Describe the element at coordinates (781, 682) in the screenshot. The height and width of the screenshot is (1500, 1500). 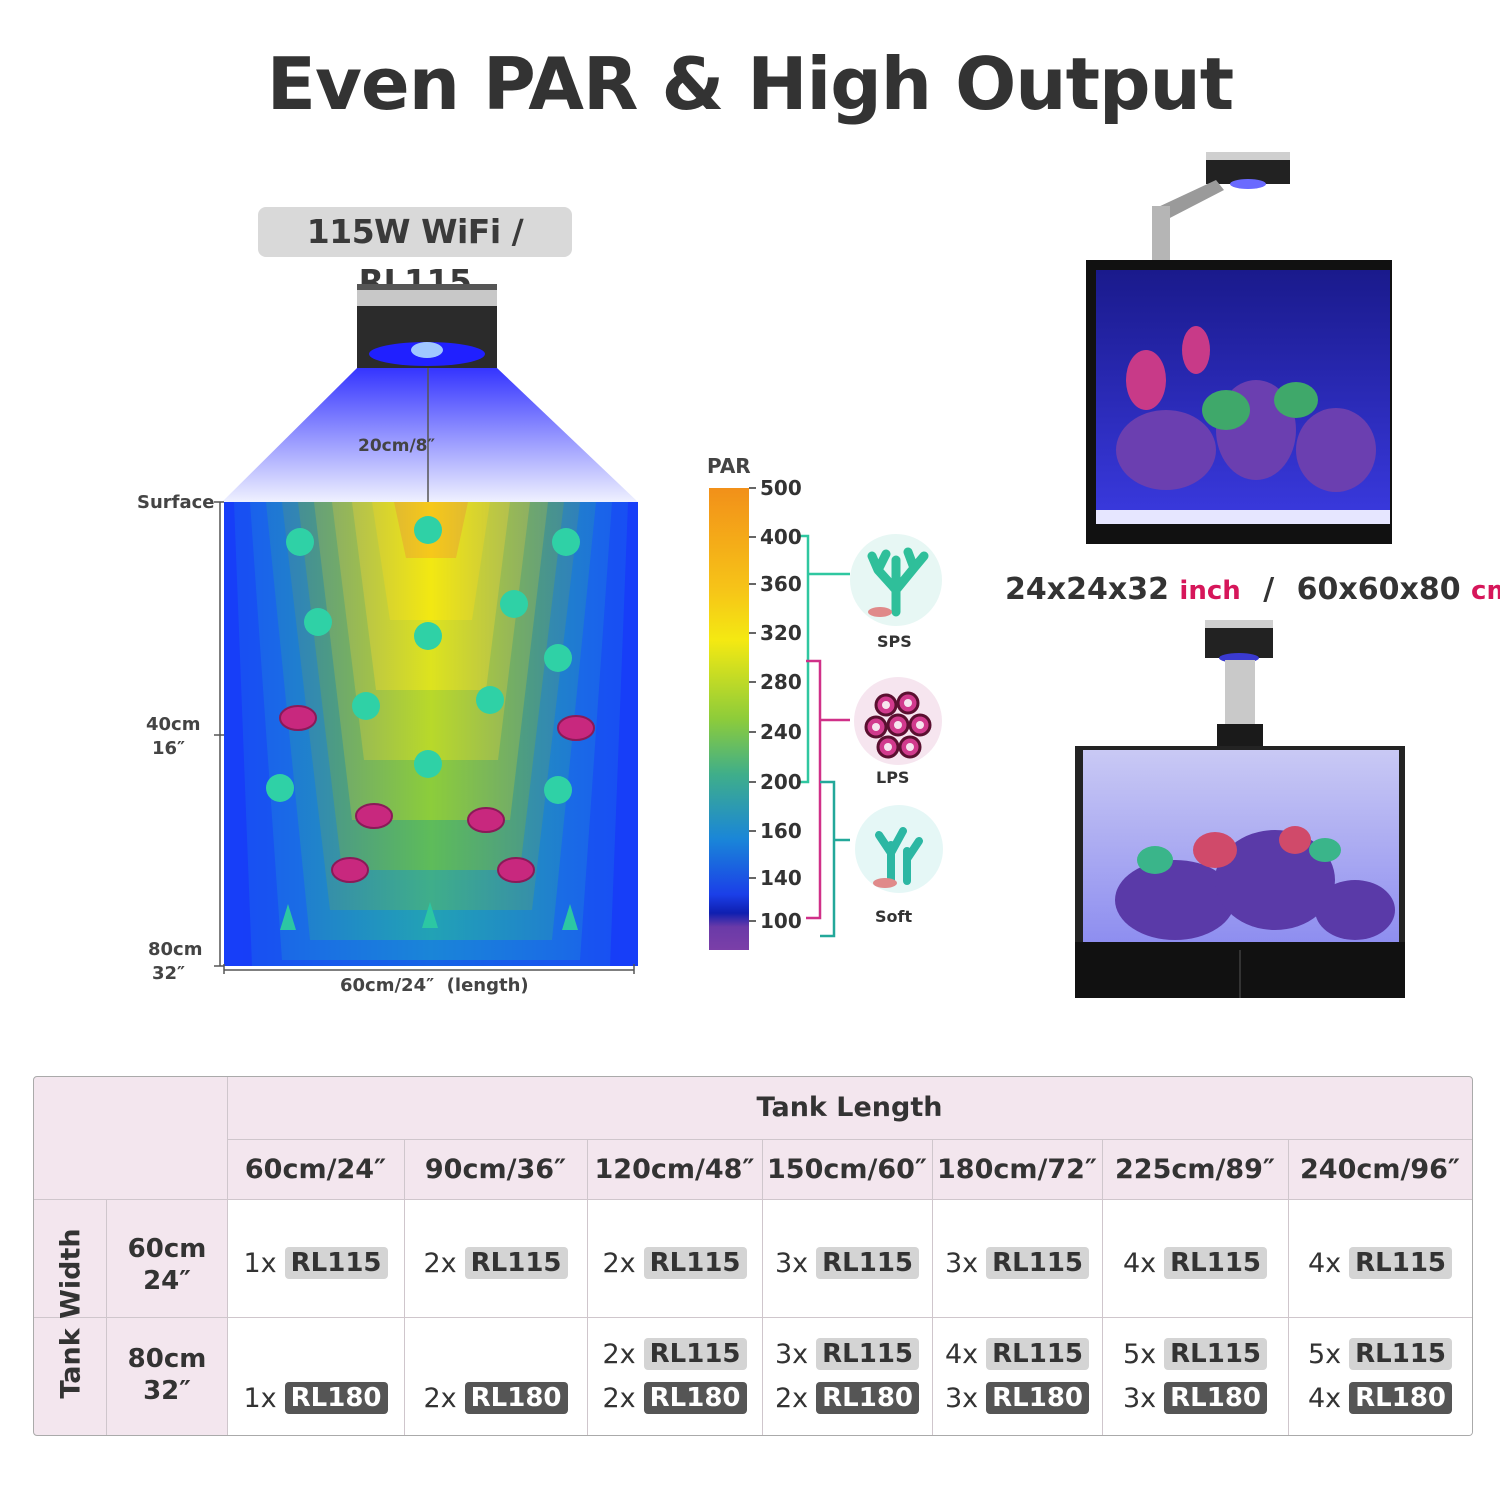
I see `par-tick: 280` at that location.